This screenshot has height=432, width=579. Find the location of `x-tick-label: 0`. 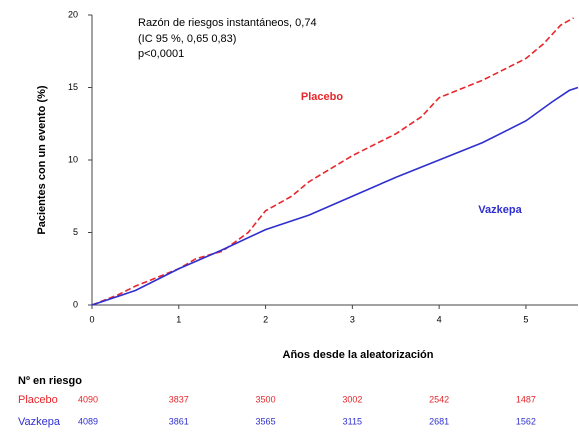

x-tick-label: 0 is located at coordinates (91, 319).